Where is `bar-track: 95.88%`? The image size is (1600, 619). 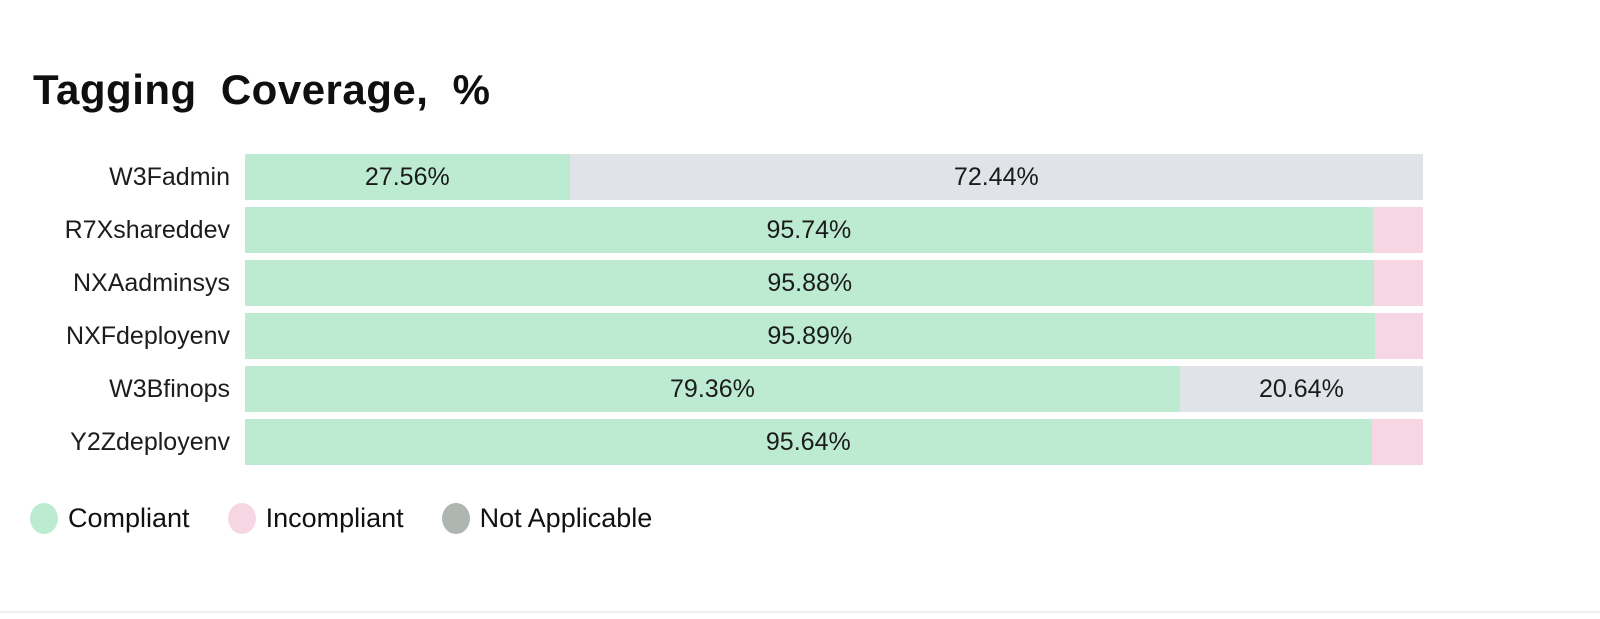 bar-track: 95.88% is located at coordinates (834, 283).